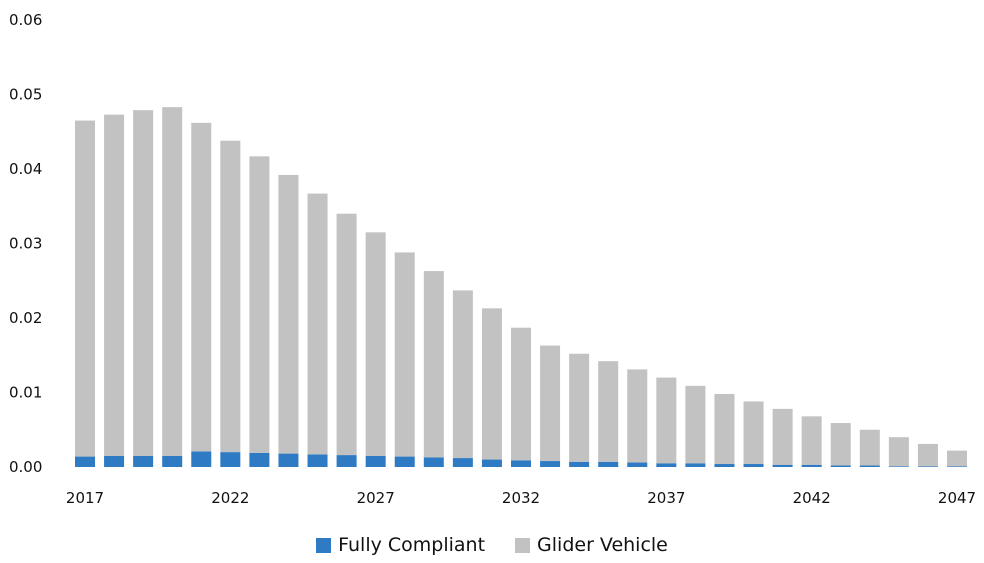  Describe the element at coordinates (25, 318) in the screenshot. I see `y-tick-label: 0.02` at that location.